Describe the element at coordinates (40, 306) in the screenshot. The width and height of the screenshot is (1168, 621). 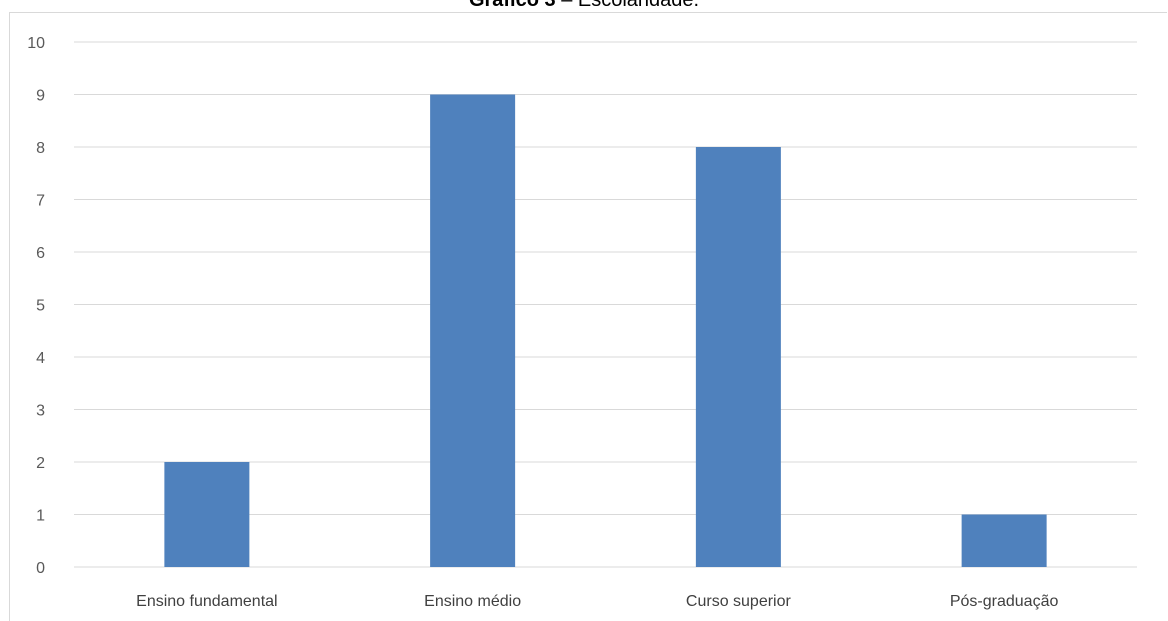
I see `y-tick-label: 5` at that location.